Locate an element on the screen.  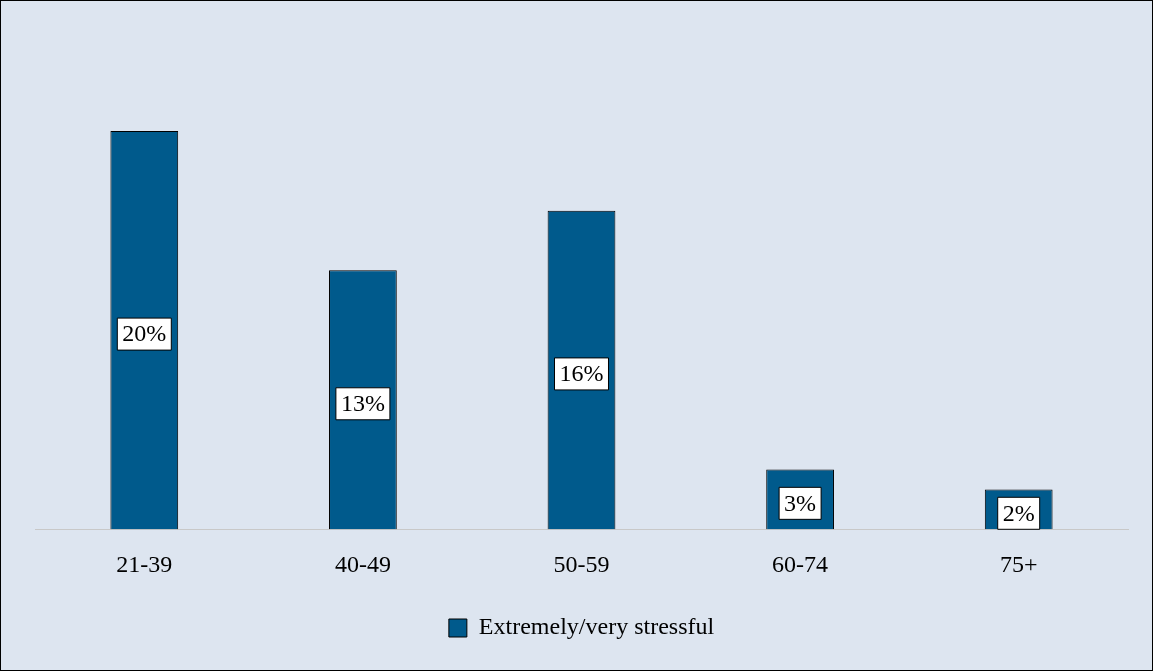
data-label: 16% is located at coordinates (581, 373).